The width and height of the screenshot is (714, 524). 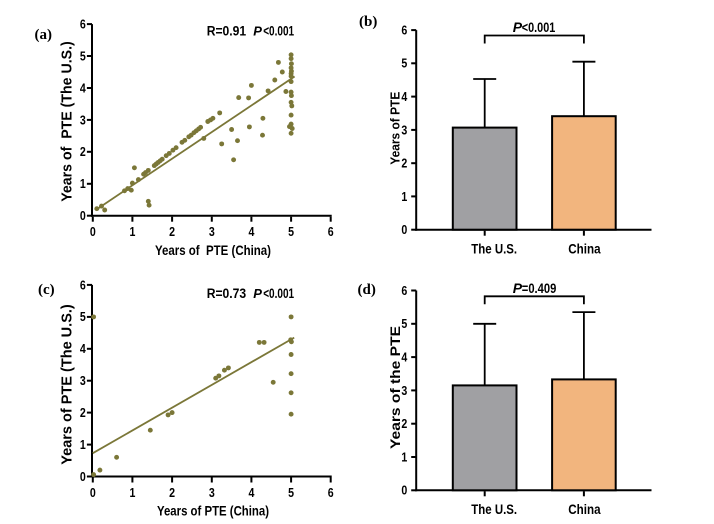 I want to click on svg-text: Years of PTE, so click(x=396, y=128).